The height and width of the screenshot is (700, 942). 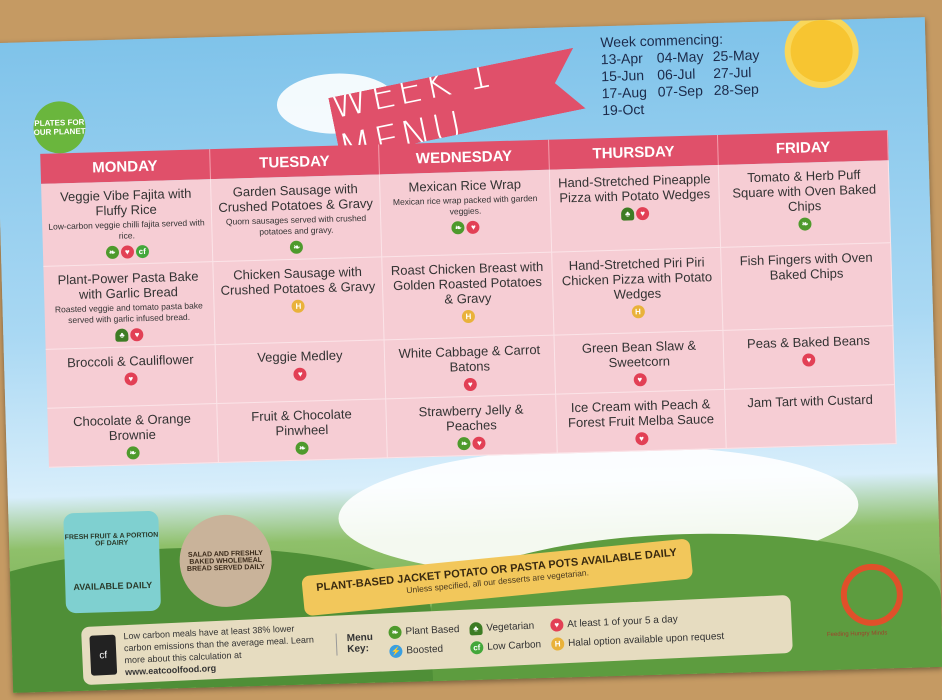 What do you see at coordinates (301, 422) in the screenshot?
I see `dish-name: Fruit & Chocolate Pinwheel` at bounding box center [301, 422].